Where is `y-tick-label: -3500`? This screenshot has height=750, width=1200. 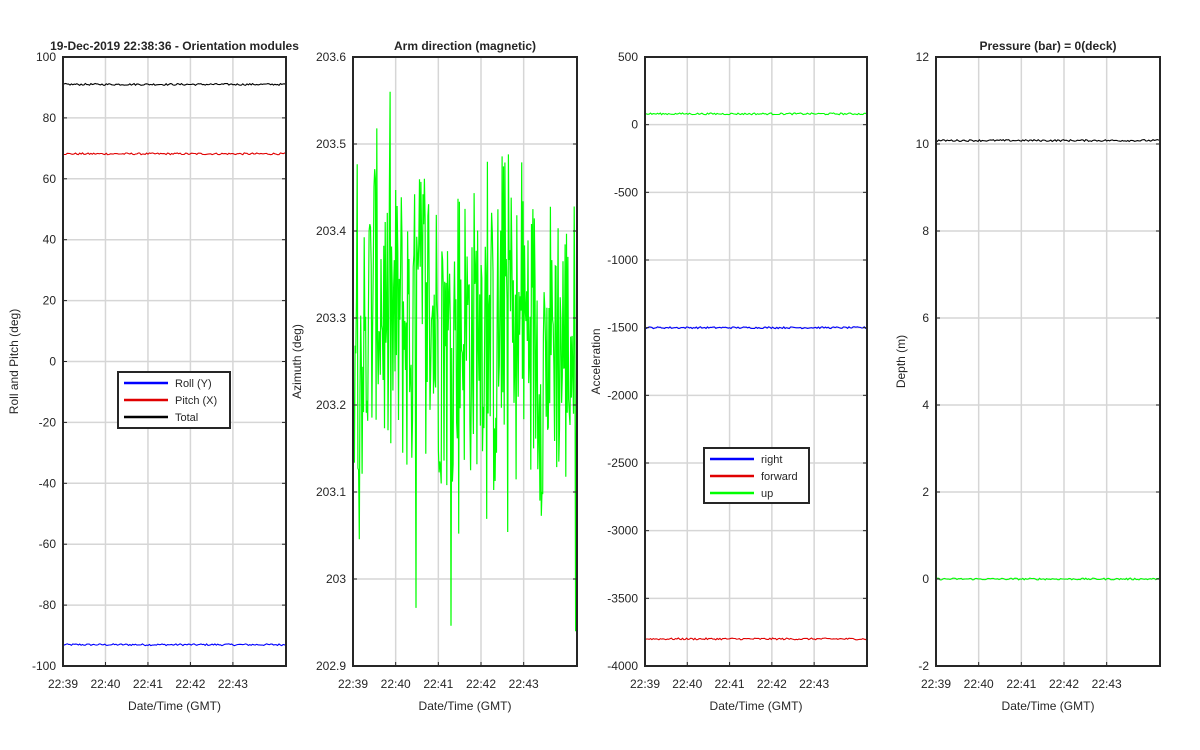
y-tick-label: -3500 is located at coordinates (622, 598).